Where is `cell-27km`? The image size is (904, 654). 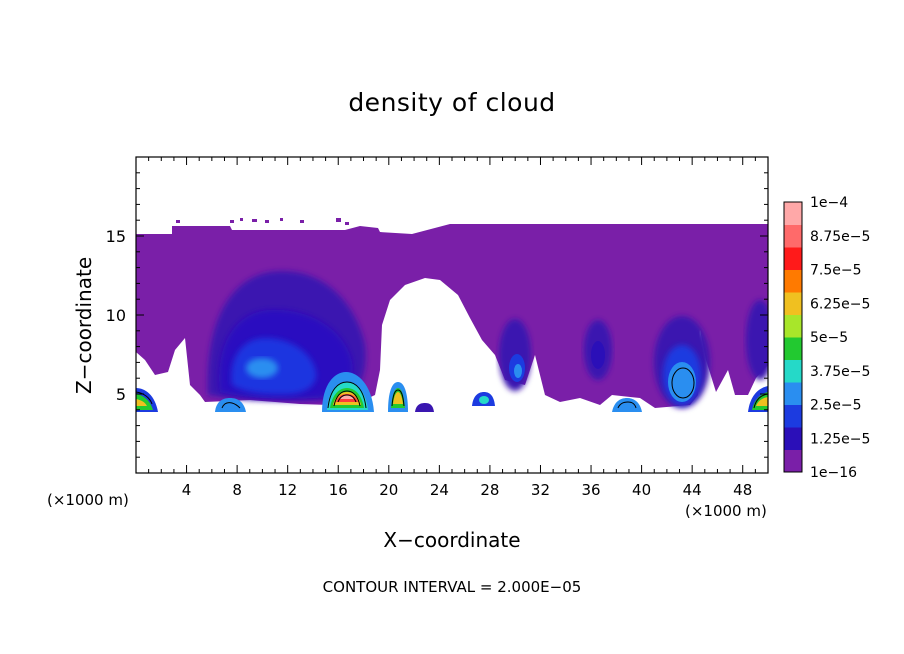 cell-27km is located at coordinates (483, 399).